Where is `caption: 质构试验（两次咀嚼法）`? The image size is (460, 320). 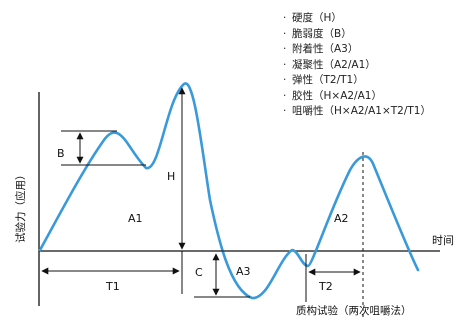
caption: 质构试验（两次咀嚼法） is located at coordinates (354, 310).